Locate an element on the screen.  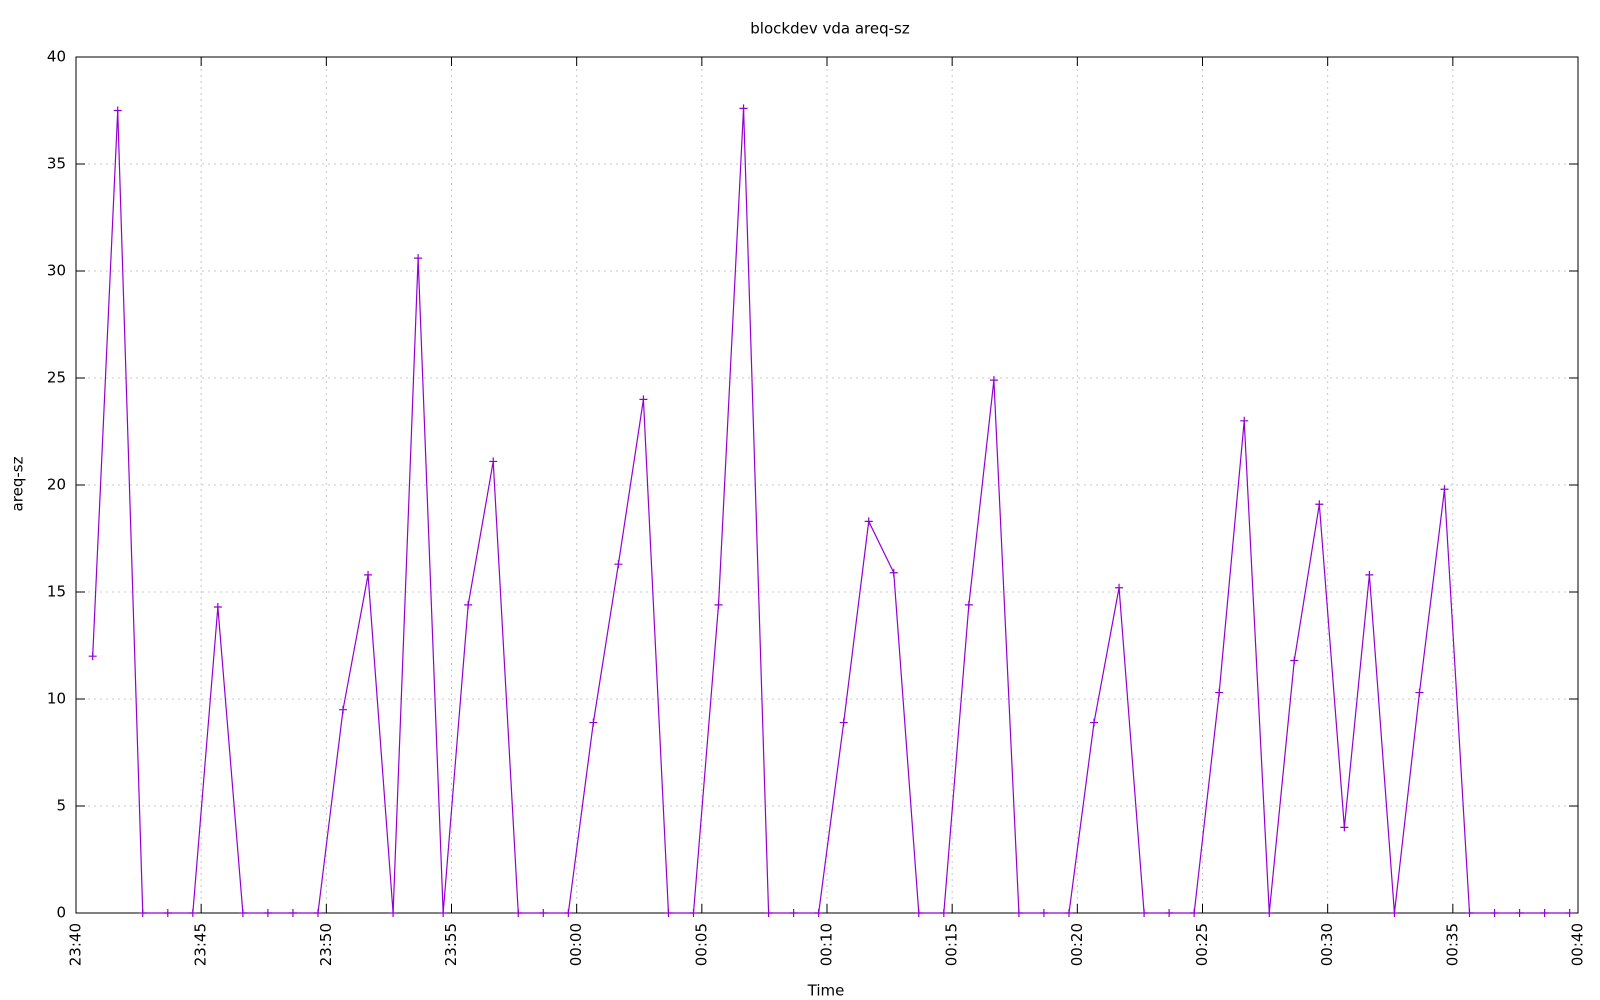
x-tick-label: 23:55 is located at coordinates (451, 944).